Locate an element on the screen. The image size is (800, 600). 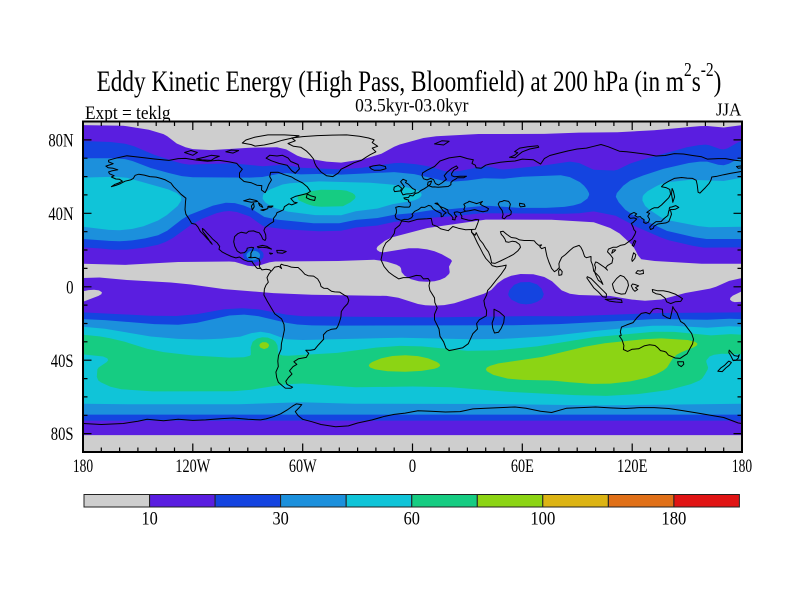
svg-text: 80N is located at coordinates (60, 140).